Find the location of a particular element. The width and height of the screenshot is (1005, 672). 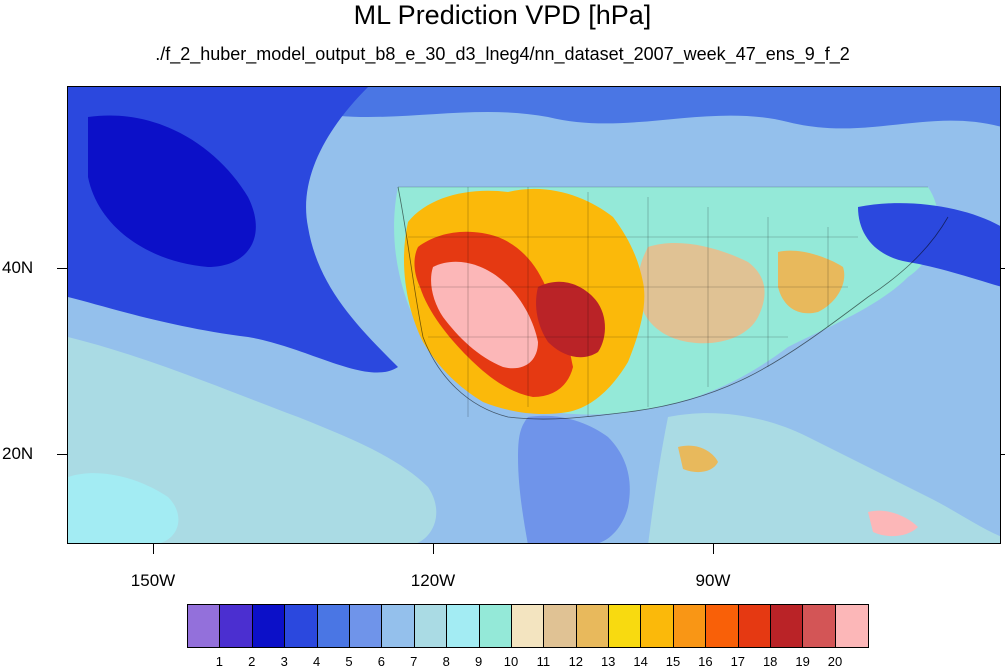

colorbar-label-4: 4 is located at coordinates (316, 661).